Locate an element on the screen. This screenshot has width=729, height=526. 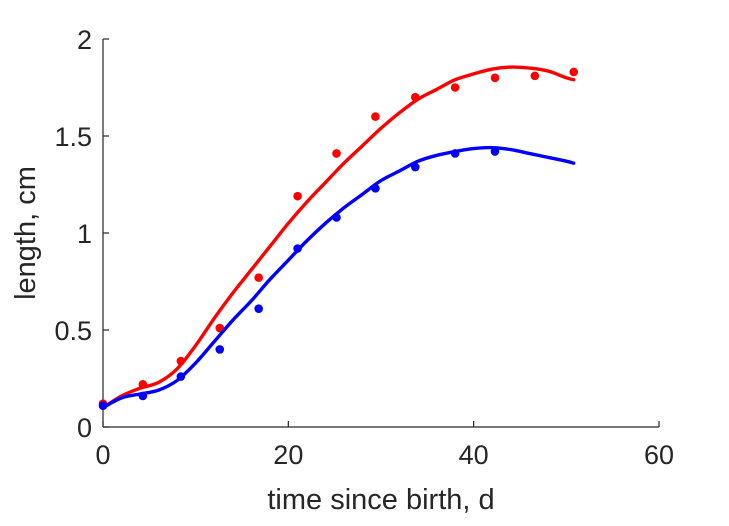
y-tick-label: 2 is located at coordinates (84, 40).